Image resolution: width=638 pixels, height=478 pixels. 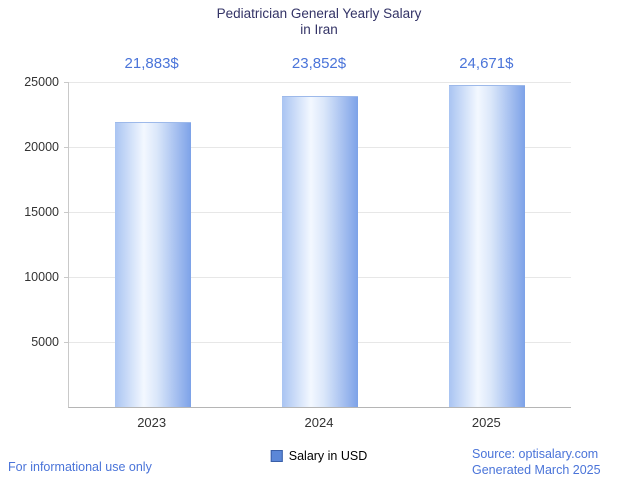 What do you see at coordinates (41, 277) in the screenshot?
I see `y-tick-label-10000: 10000` at bounding box center [41, 277].